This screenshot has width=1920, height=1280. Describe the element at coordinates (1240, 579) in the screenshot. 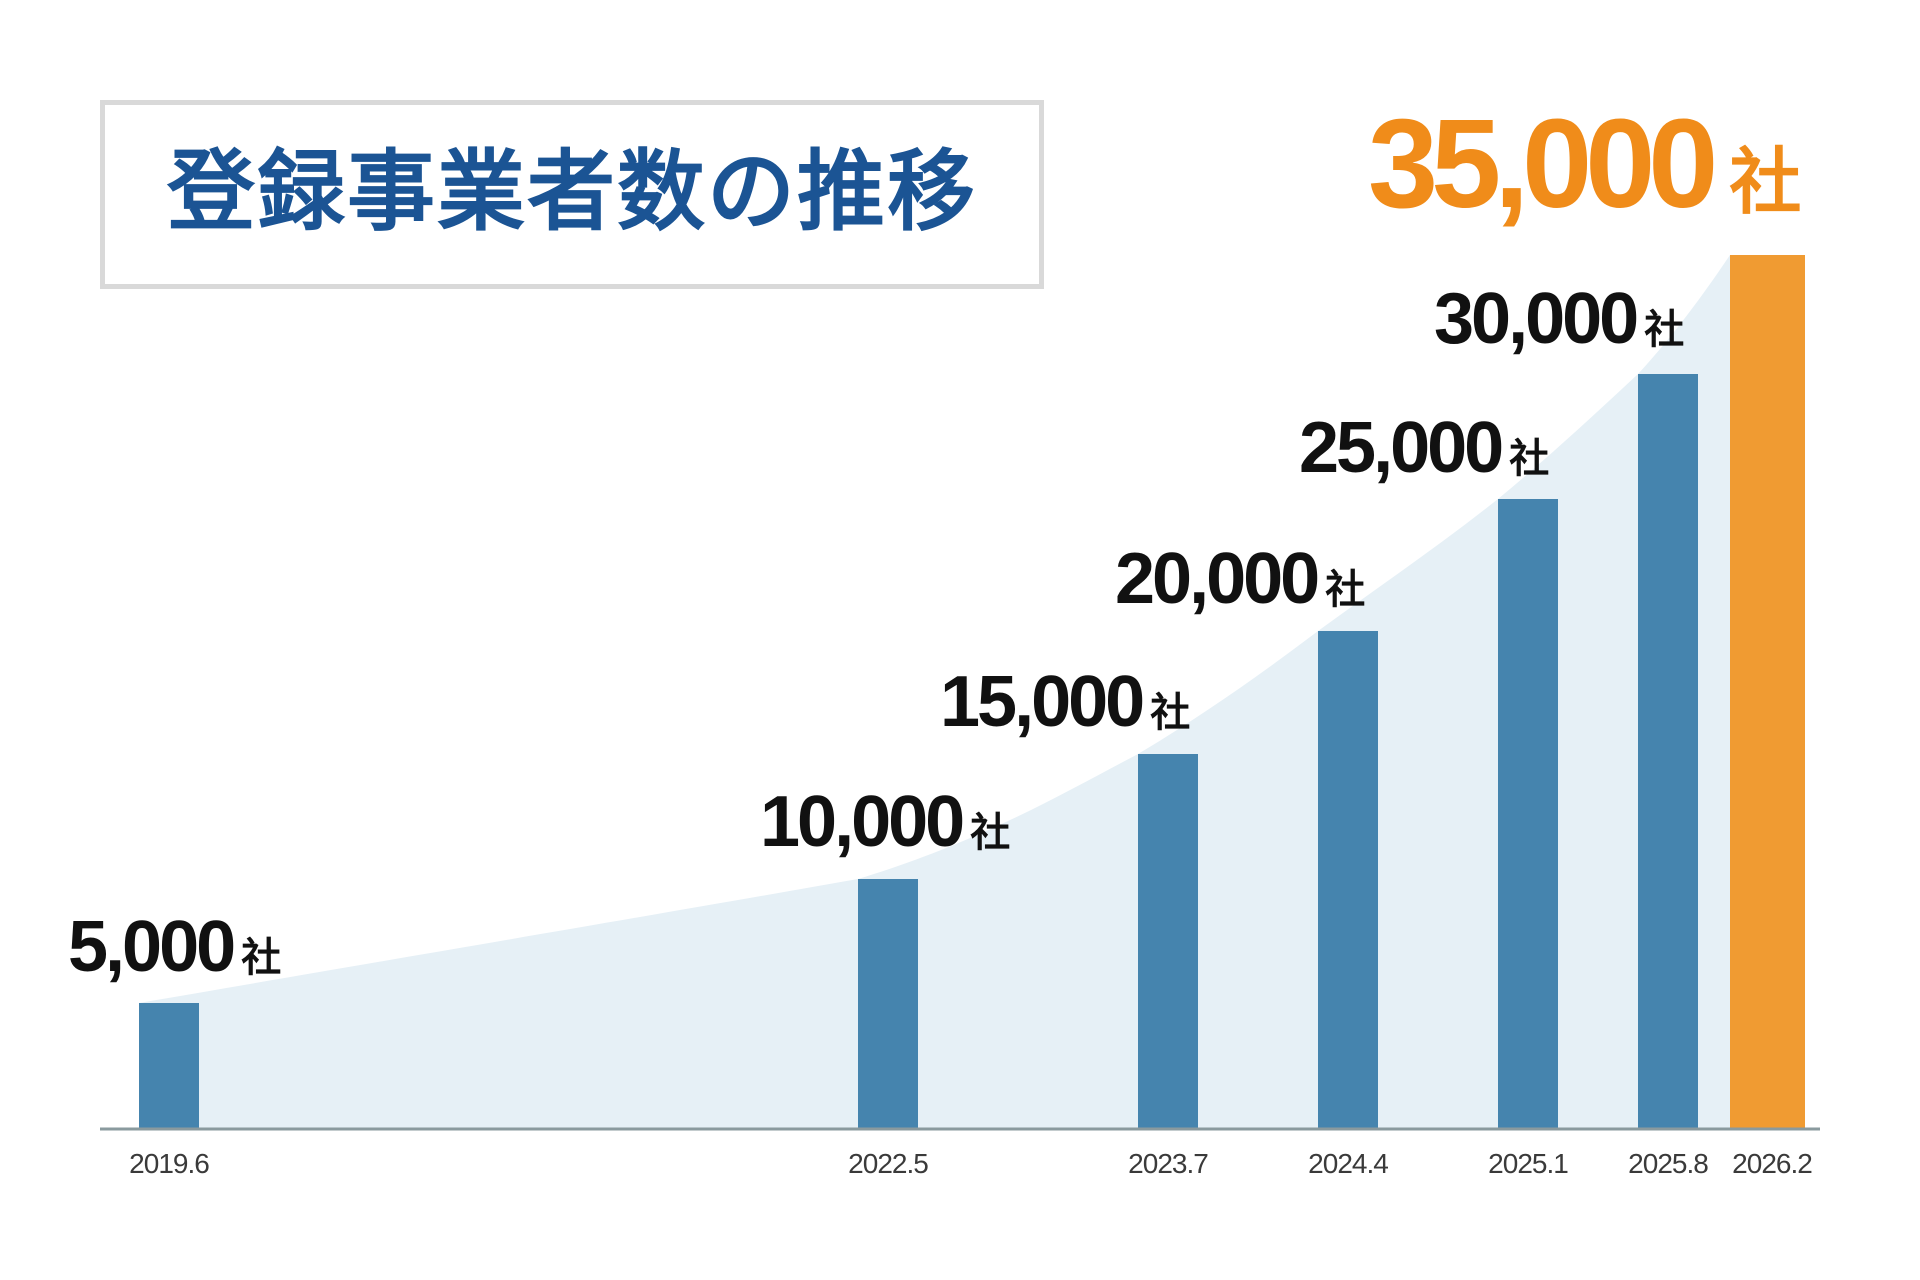

I see `value-label-2024-4: 20,000 社` at that location.